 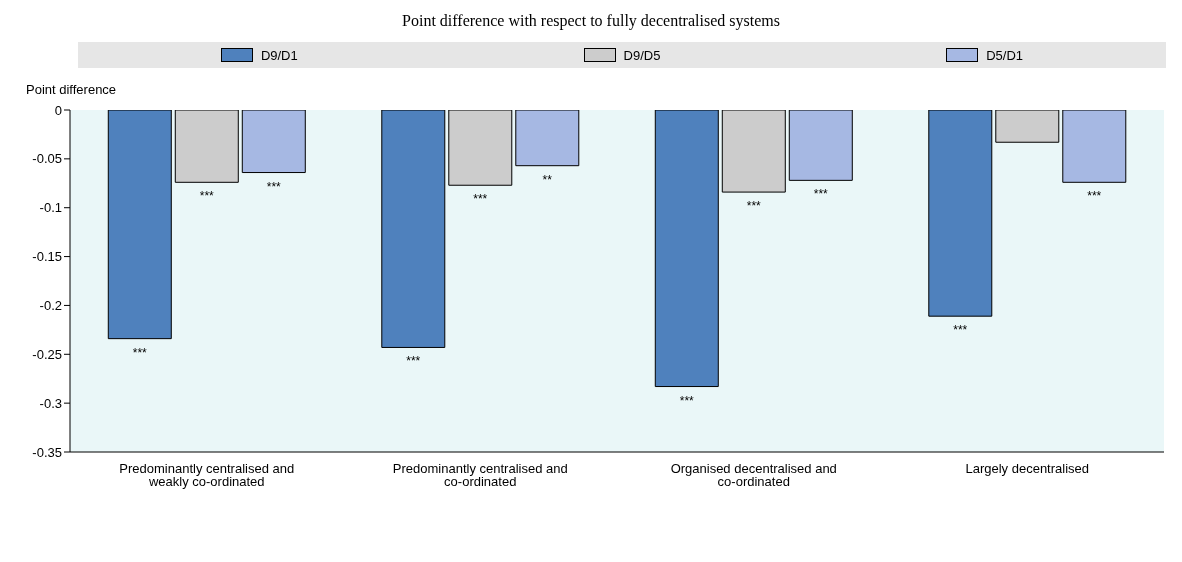 What do you see at coordinates (279, 55) in the screenshot?
I see `legend-label: D9/D1` at bounding box center [279, 55].